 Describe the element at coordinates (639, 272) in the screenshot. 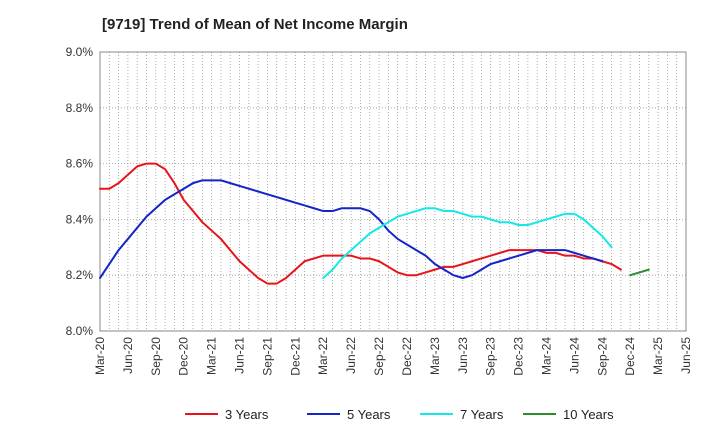

I see `series-line-10-years` at that location.